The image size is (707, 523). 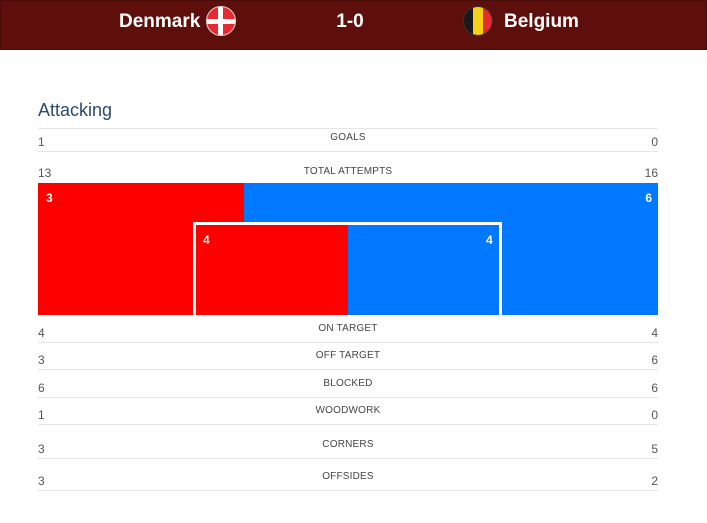 I want to click on woodwork-label: WOODWORK, so click(x=348, y=410).